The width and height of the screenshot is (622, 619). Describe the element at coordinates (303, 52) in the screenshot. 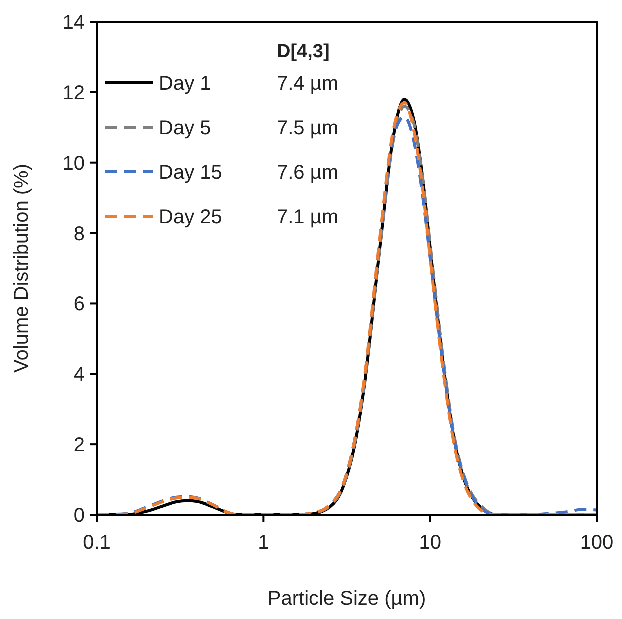

I see `annotation: D[4,3]` at that location.